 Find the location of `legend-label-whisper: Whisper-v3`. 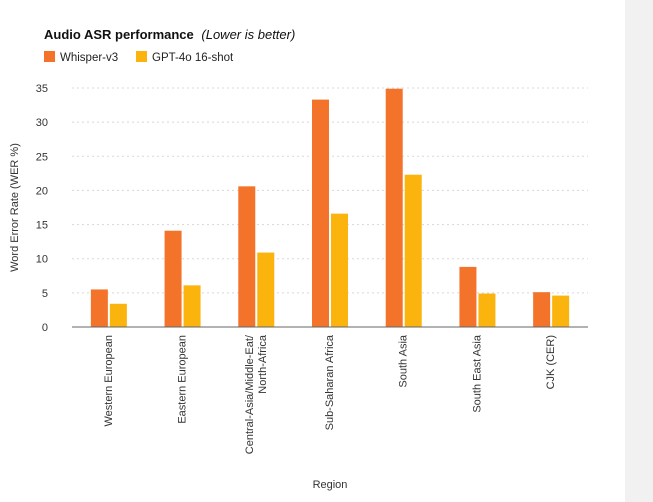

legend-label-whisper: Whisper-v3 is located at coordinates (89, 58).